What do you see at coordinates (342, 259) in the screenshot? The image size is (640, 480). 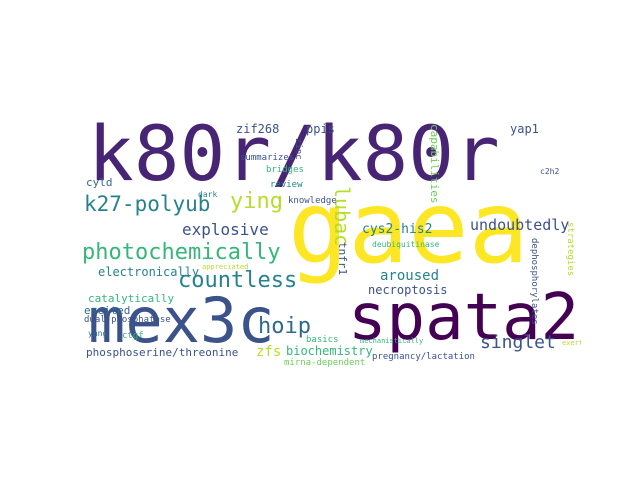 I see `word-tnfr1: tnfr1` at bounding box center [342, 259].